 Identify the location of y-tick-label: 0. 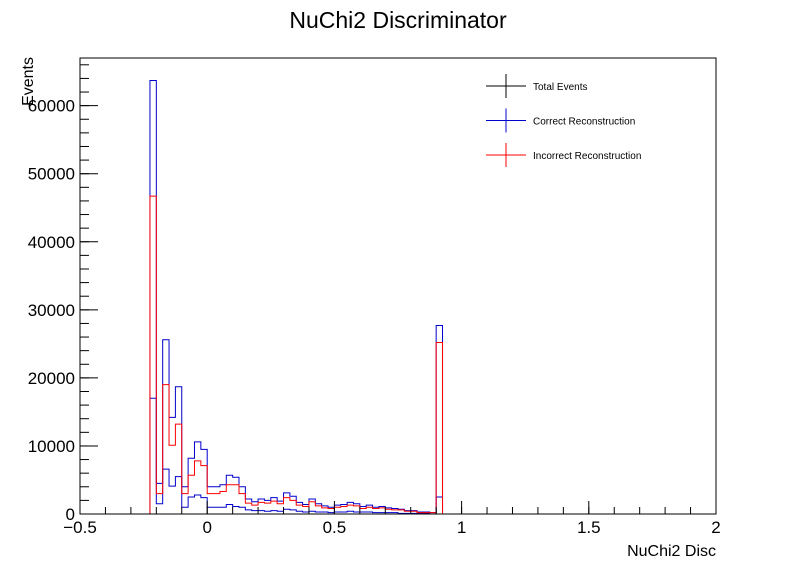
(70, 514).